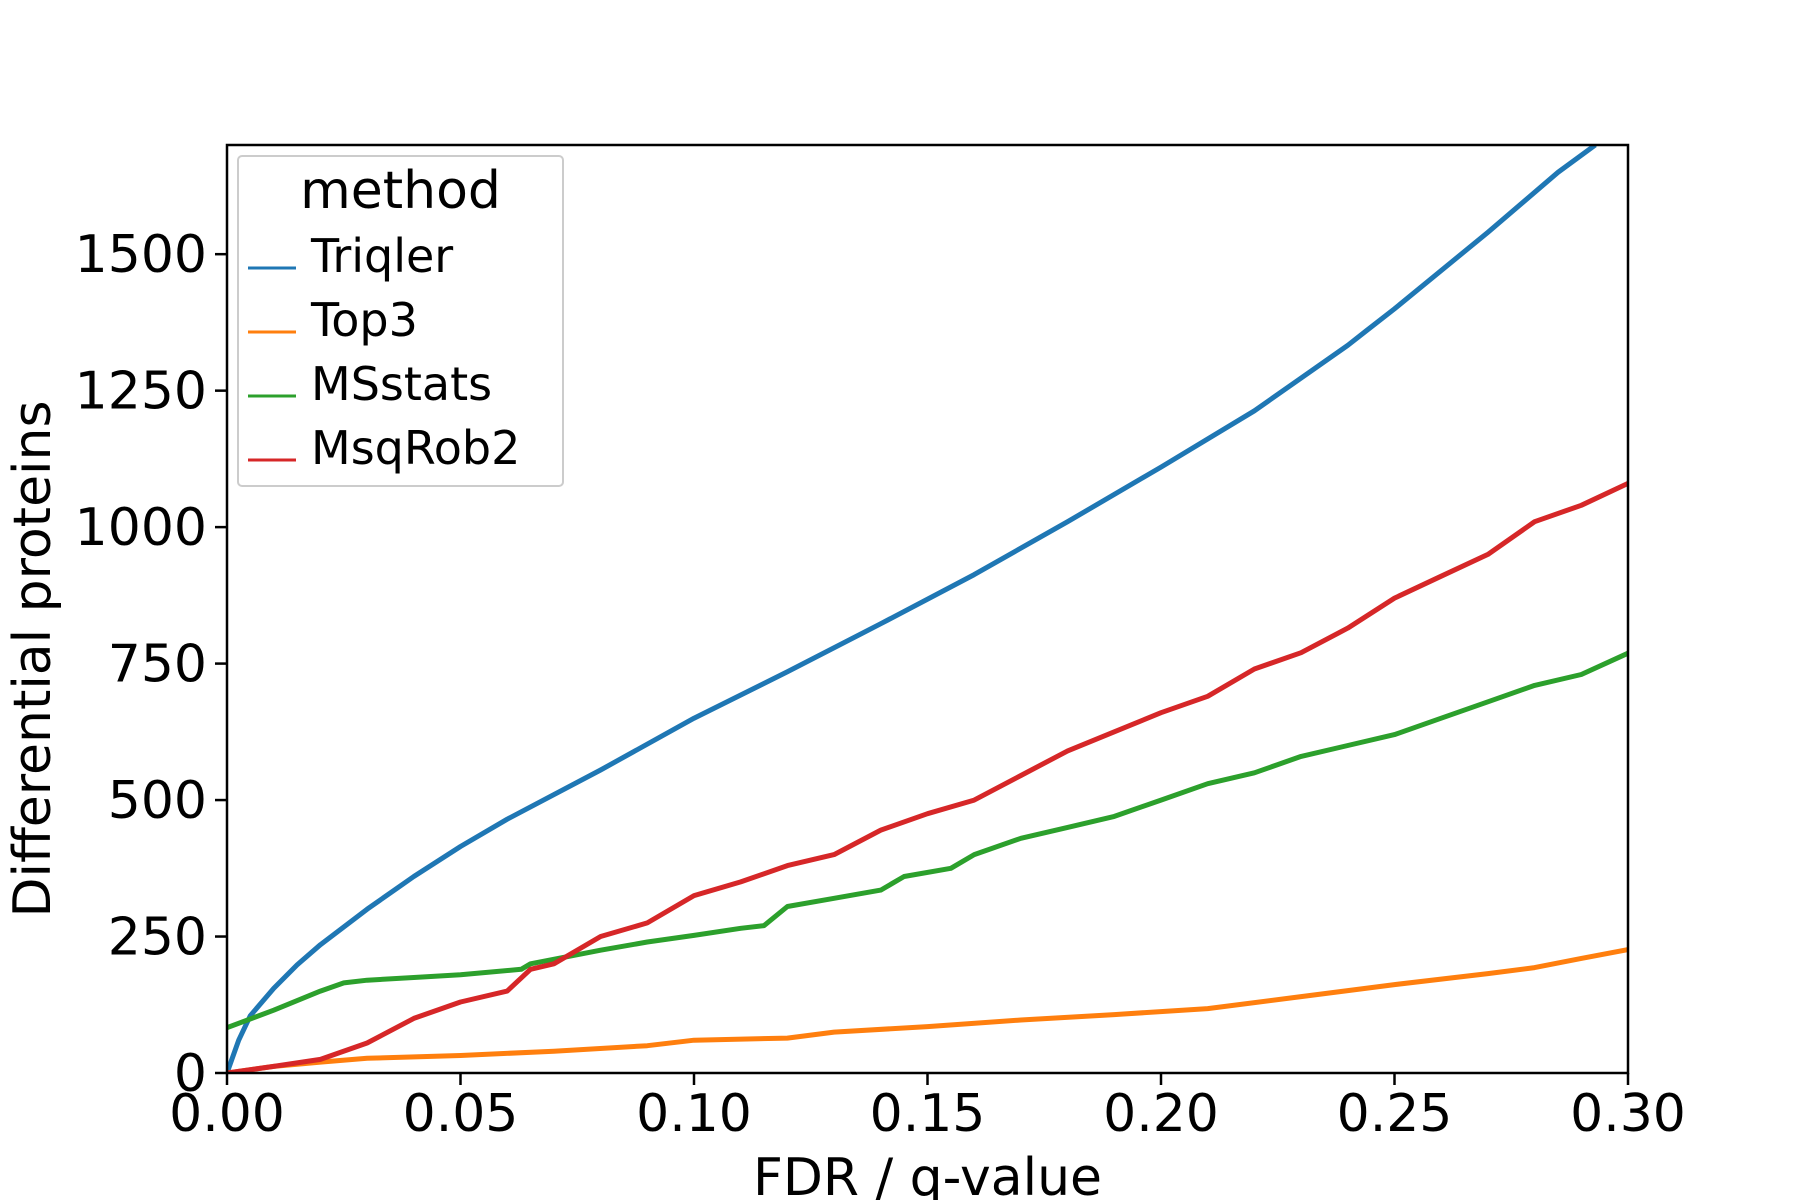 The width and height of the screenshot is (1800, 1200). Describe the element at coordinates (157, 938) in the screenshot. I see `y-tick-label: 250` at that location.